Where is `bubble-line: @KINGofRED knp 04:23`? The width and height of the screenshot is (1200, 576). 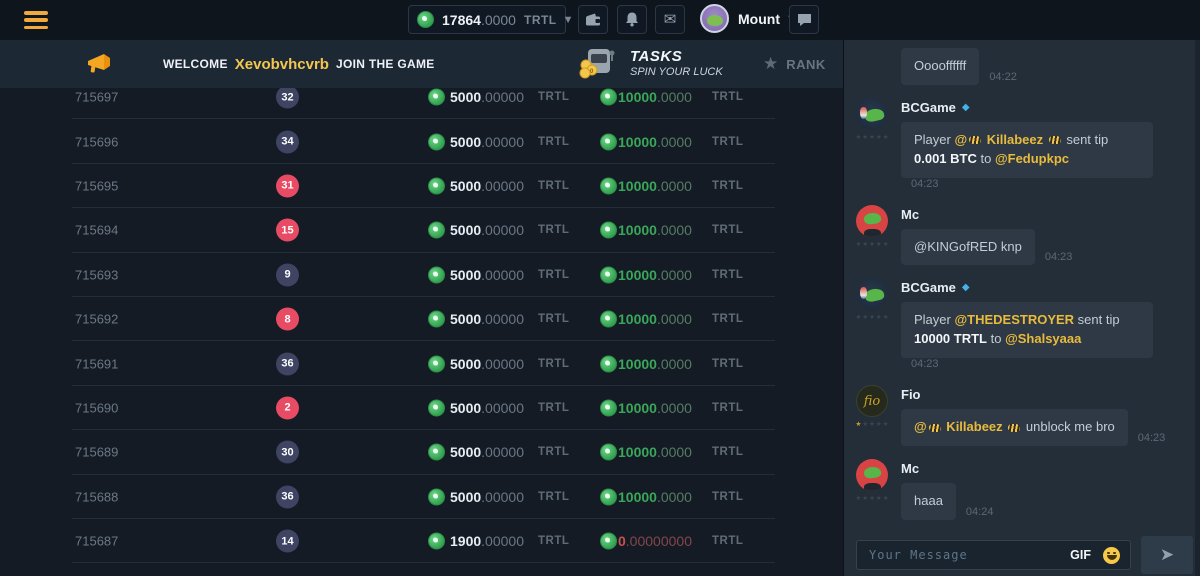
bubble-line: @KINGofRED knp 04:23 is located at coordinates (1044, 247).